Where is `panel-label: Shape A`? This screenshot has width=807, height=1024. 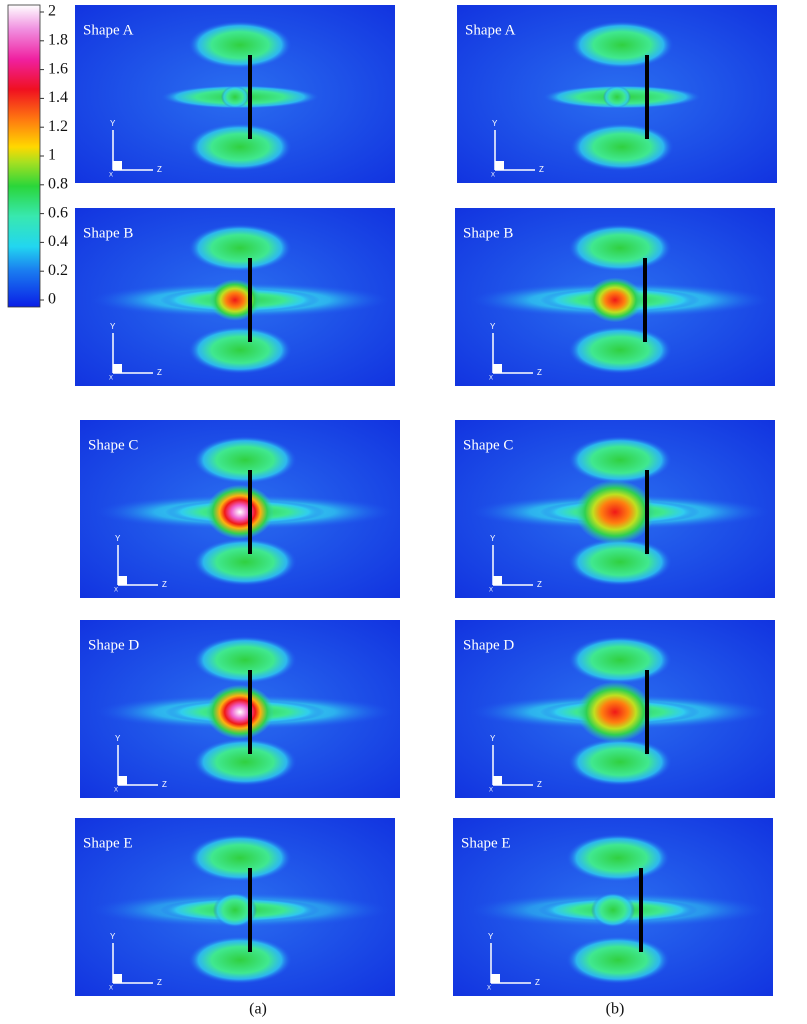 panel-label: Shape A is located at coordinates (108, 30).